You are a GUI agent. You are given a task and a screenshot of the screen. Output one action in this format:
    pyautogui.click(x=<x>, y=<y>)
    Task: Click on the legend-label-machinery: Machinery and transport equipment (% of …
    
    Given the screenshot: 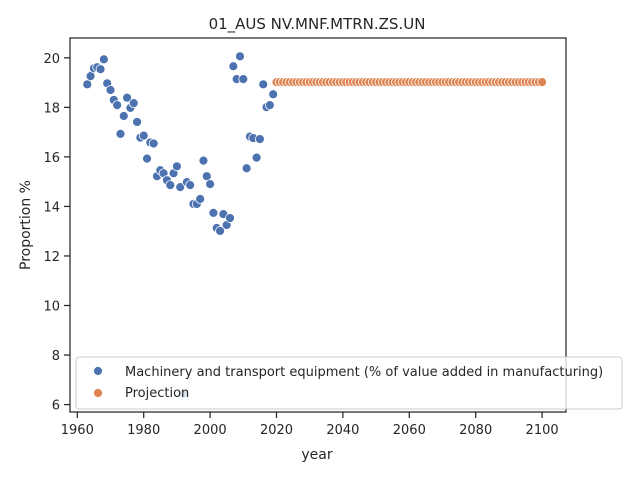 What is the action you would take?
    pyautogui.click(x=364, y=372)
    